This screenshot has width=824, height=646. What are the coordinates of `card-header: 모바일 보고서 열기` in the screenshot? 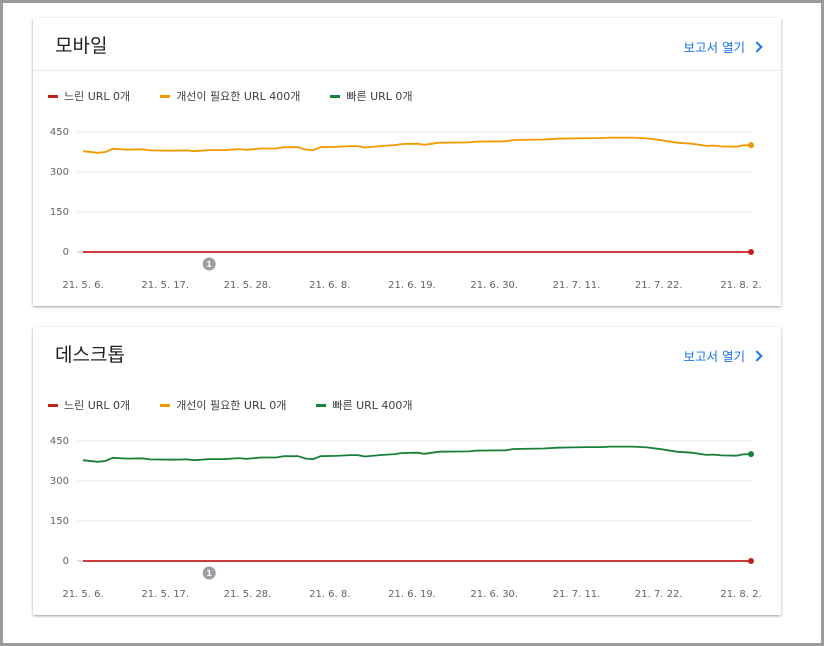 It's located at (407, 44).